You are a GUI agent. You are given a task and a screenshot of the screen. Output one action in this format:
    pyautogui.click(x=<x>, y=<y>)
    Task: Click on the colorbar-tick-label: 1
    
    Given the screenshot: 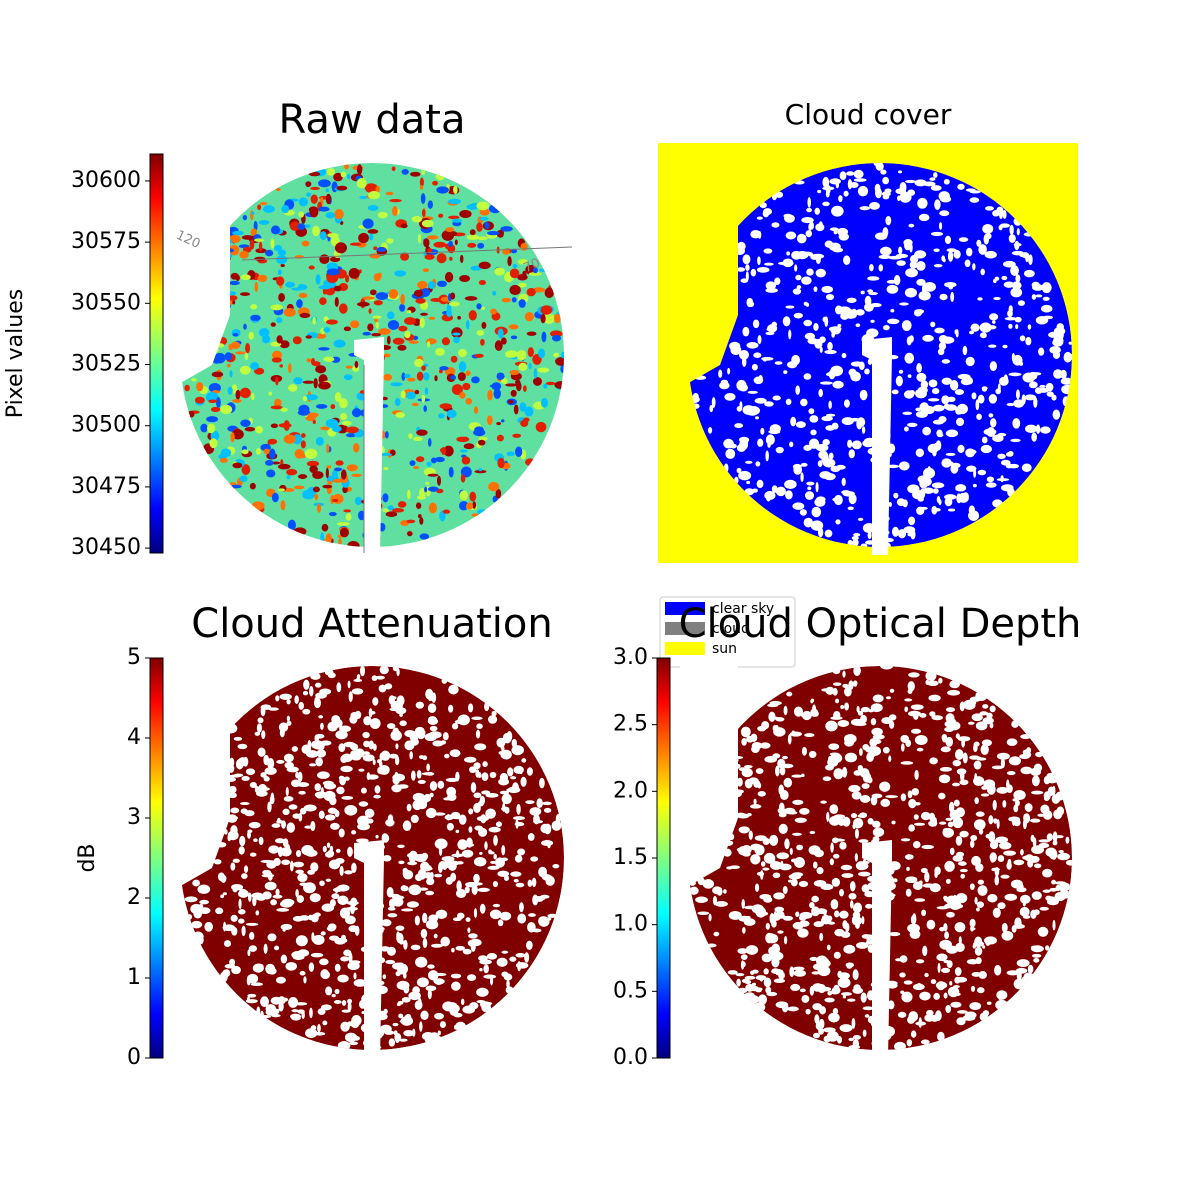 What is the action you would take?
    pyautogui.click(x=134, y=977)
    